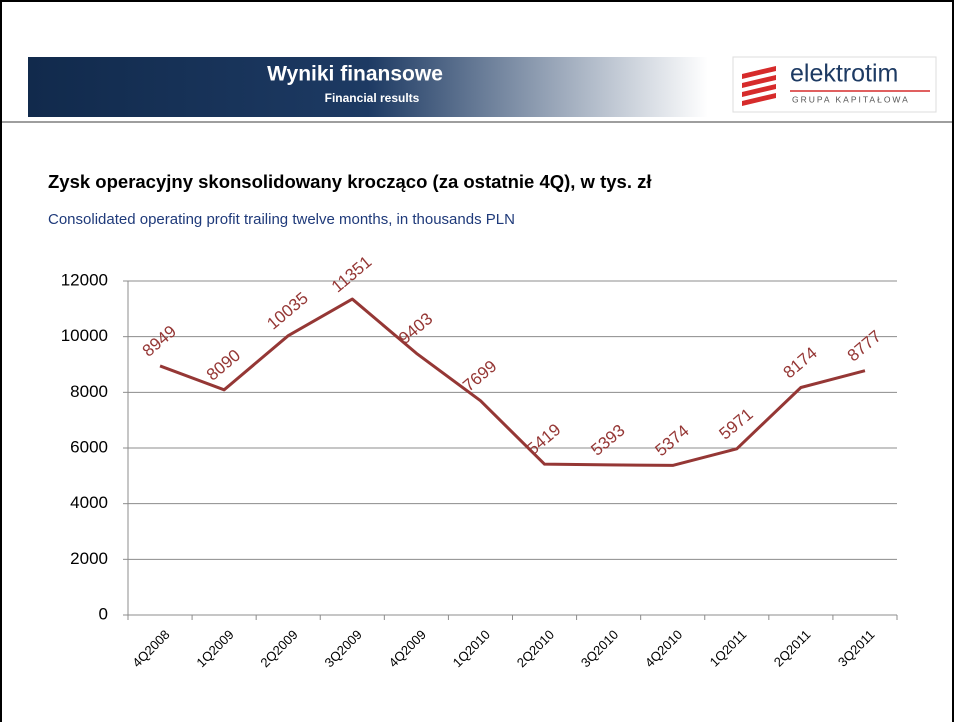 The width and height of the screenshot is (954, 722). I want to click on x-tick-label: 4Q2009, so click(407, 648).